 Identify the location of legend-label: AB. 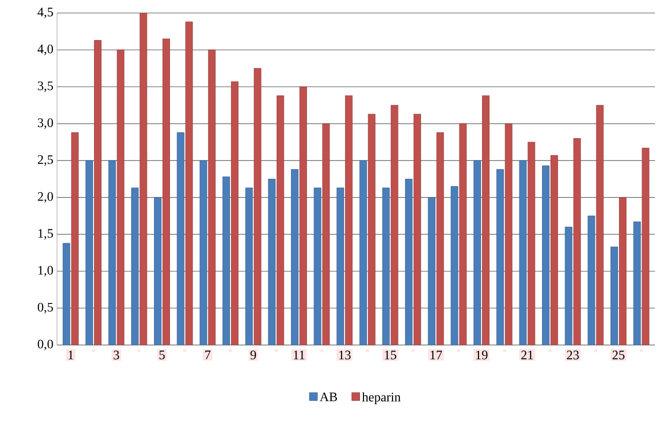
(328, 397).